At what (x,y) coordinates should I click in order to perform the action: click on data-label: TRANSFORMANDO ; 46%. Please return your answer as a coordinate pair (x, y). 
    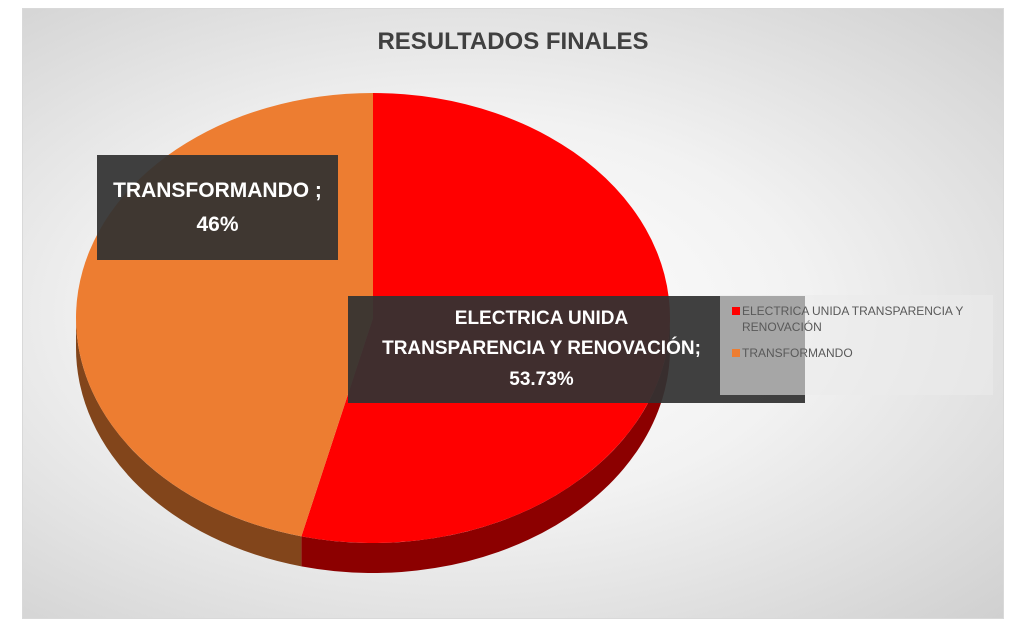
    Looking at the image, I should click on (217, 207).